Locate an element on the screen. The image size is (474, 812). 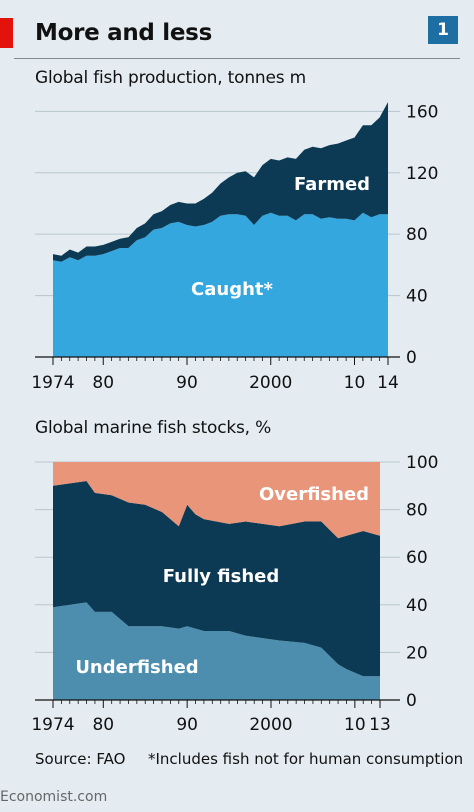
area-caught is located at coordinates (220, 284).